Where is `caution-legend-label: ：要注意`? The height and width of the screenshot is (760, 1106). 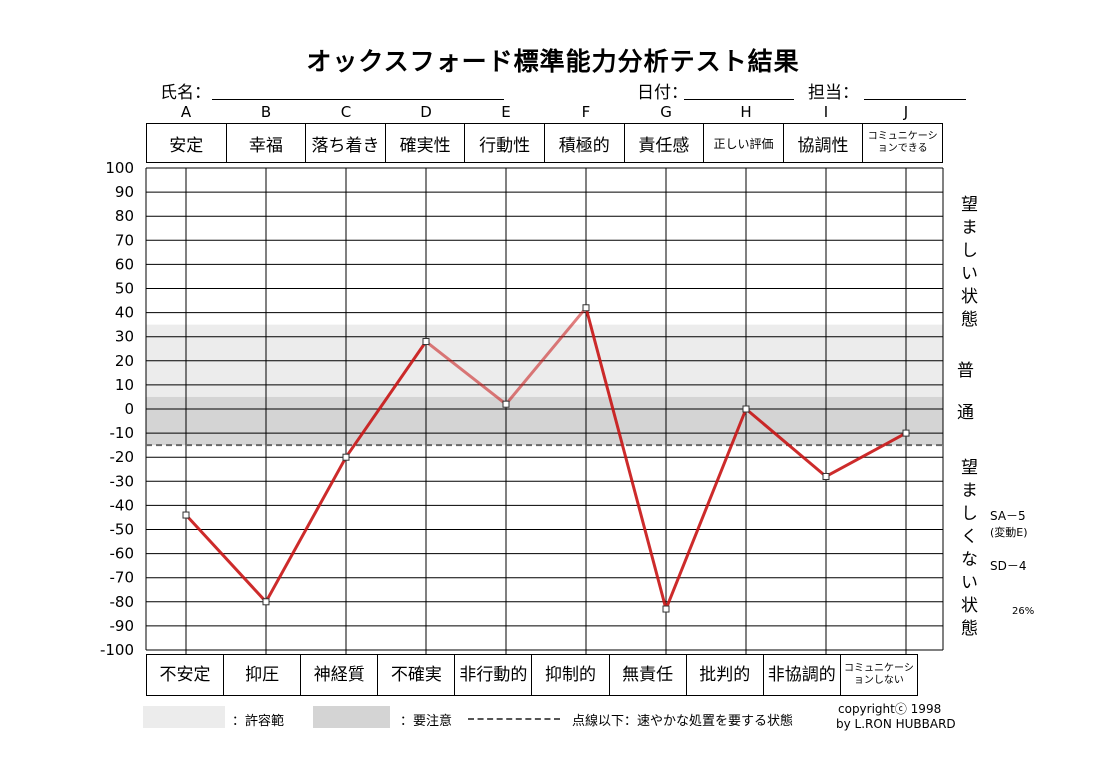 caution-legend-label: ：要注意 is located at coordinates (426, 721).